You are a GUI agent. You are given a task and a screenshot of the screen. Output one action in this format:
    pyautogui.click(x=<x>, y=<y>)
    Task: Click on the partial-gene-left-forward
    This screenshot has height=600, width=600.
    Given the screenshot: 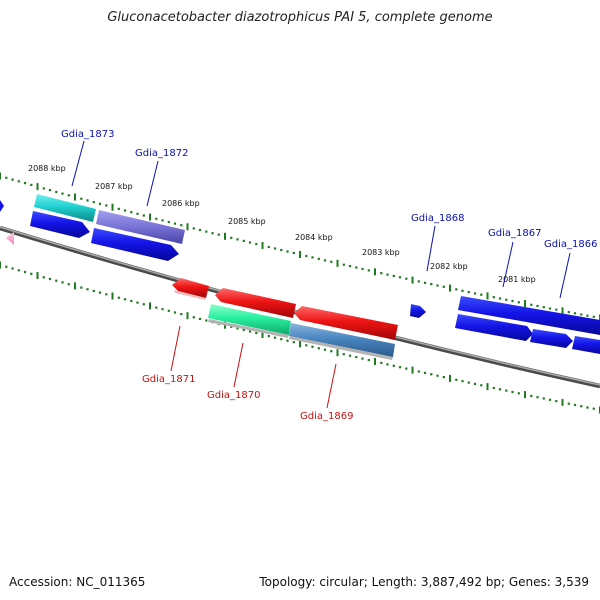 What is the action you would take?
    pyautogui.click(x=2, y=206)
    